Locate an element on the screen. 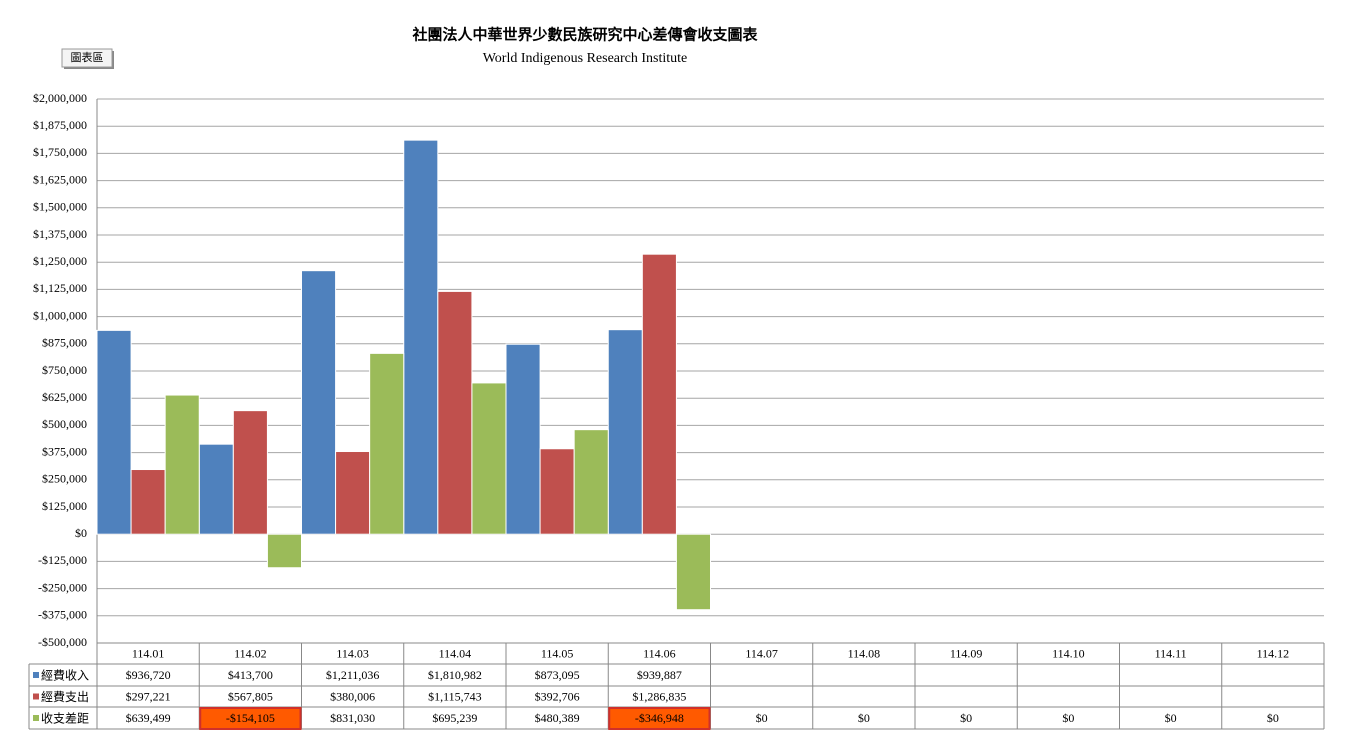  table-value: $567,805 is located at coordinates (250, 696).